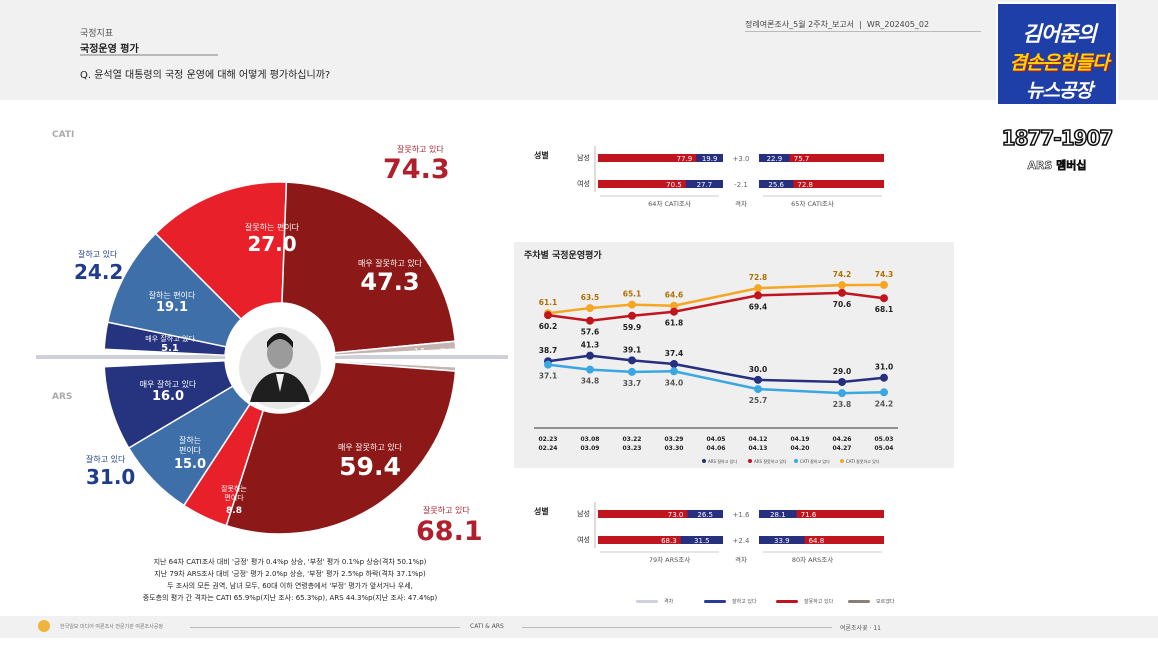  I want to click on sunflower-logo-icon, so click(44, 626).